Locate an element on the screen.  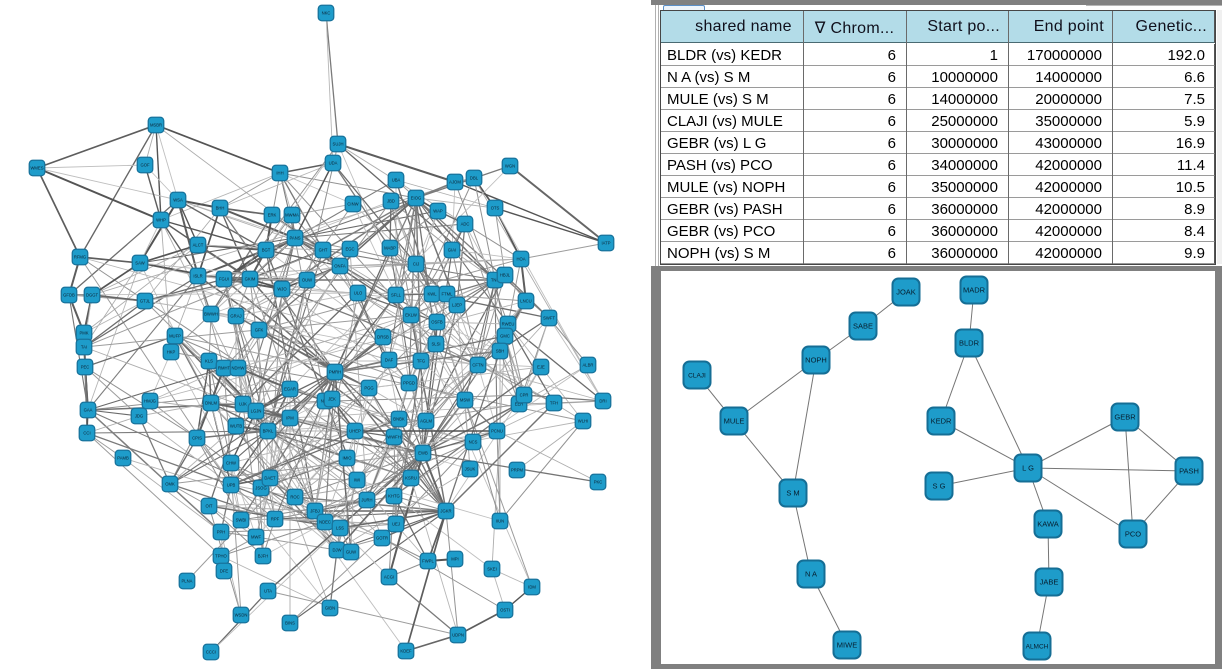
svg-text: BJFH is located at coordinates (263, 556).